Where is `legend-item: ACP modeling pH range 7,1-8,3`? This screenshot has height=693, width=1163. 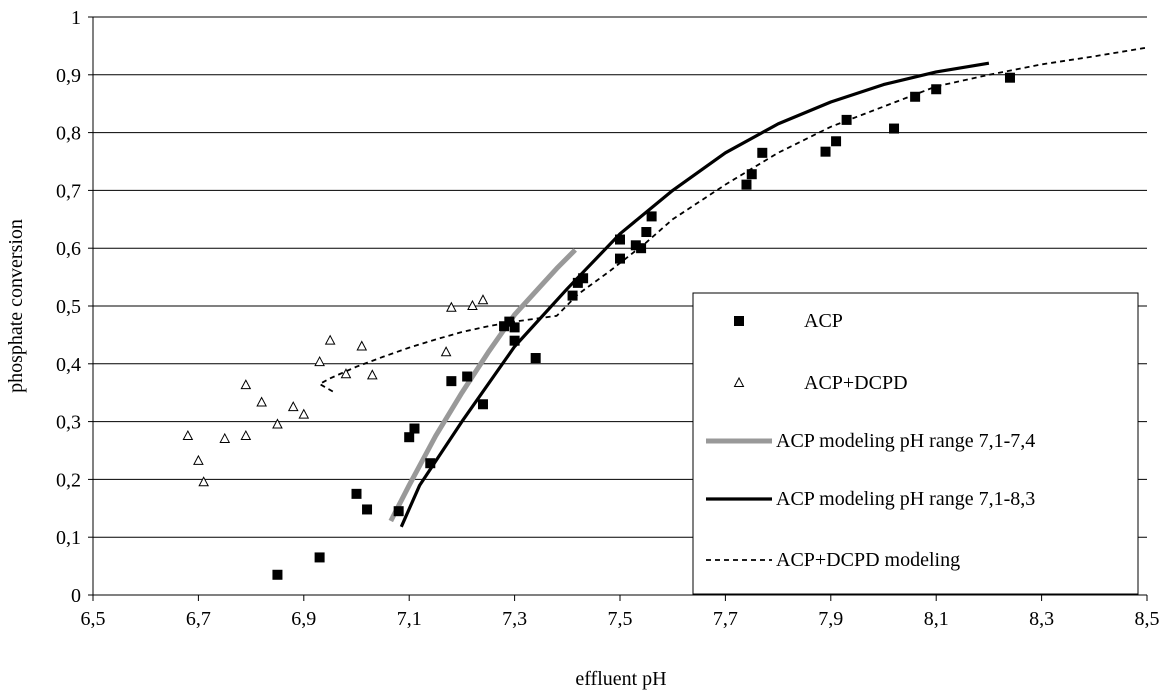 legend-item: ACP modeling pH range 7,1-8,3 is located at coordinates (870, 499).